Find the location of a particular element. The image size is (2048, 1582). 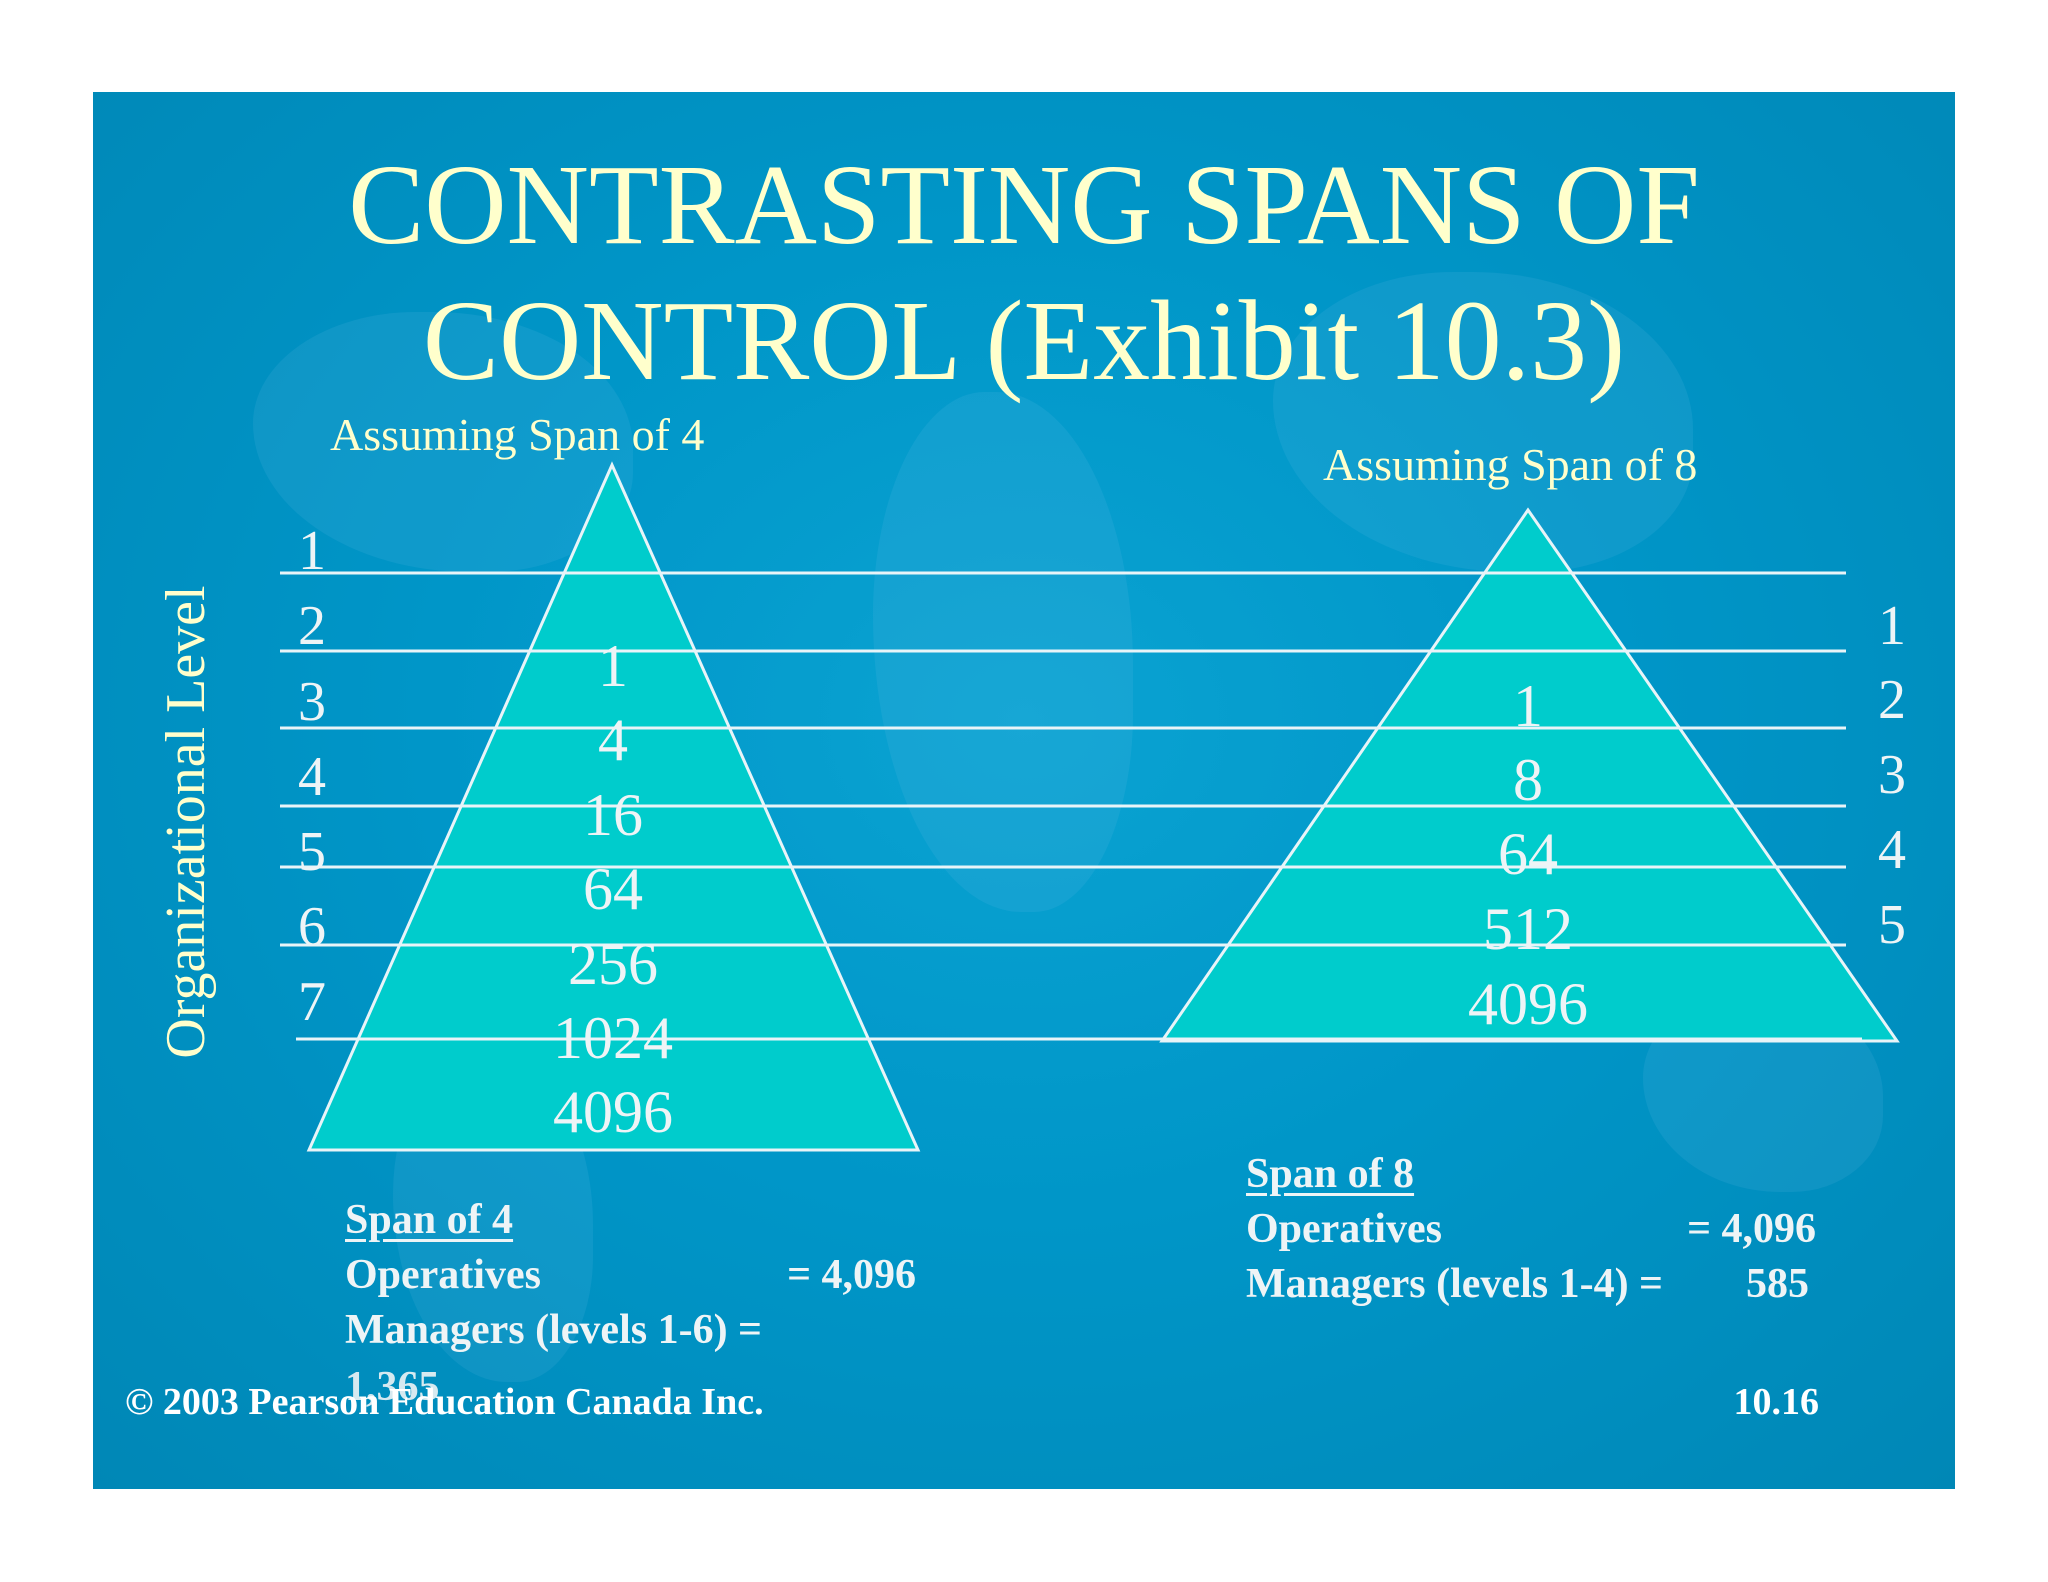

left-level-number: 1 is located at coordinates (312, 551).